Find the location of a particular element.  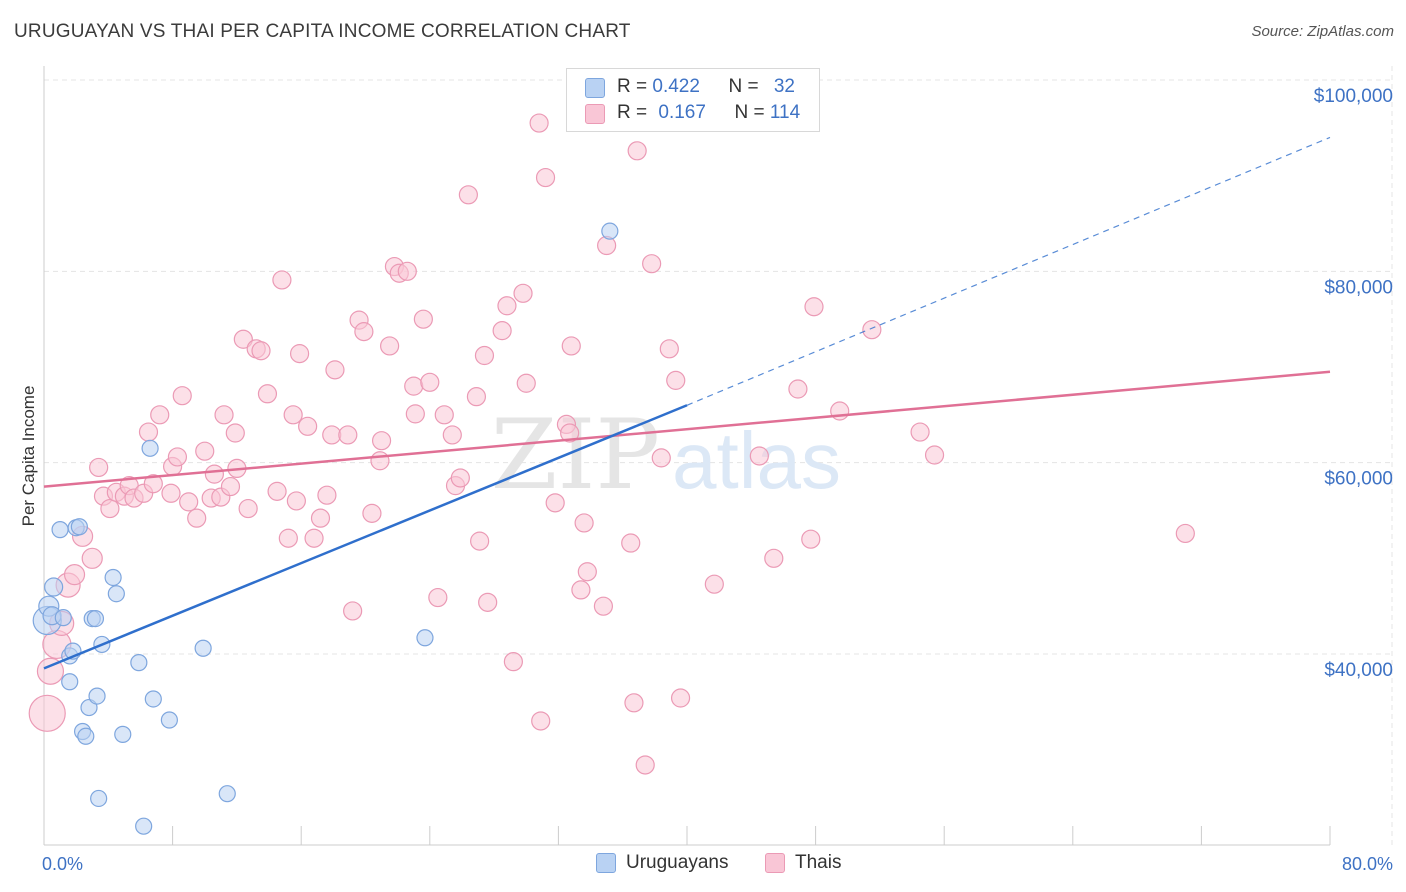

legend-r-label: R = is located at coordinates (635, 112).